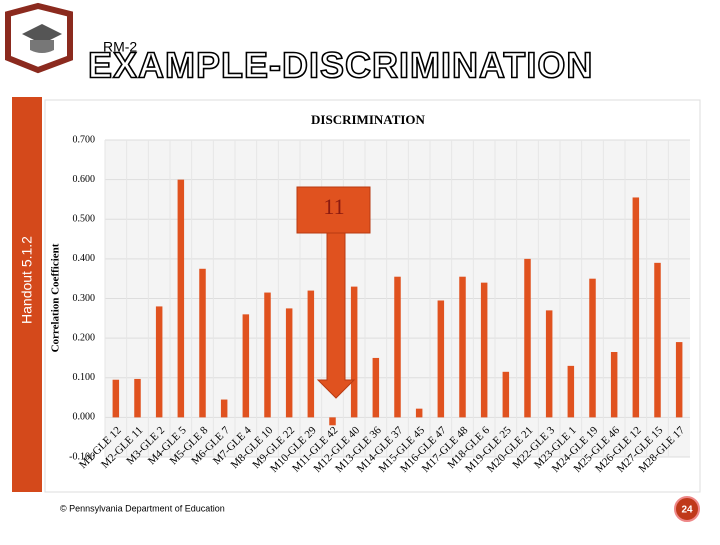 The width and height of the screenshot is (720, 545). I want to click on chart-title: DISCRIMINATION, so click(368, 119).